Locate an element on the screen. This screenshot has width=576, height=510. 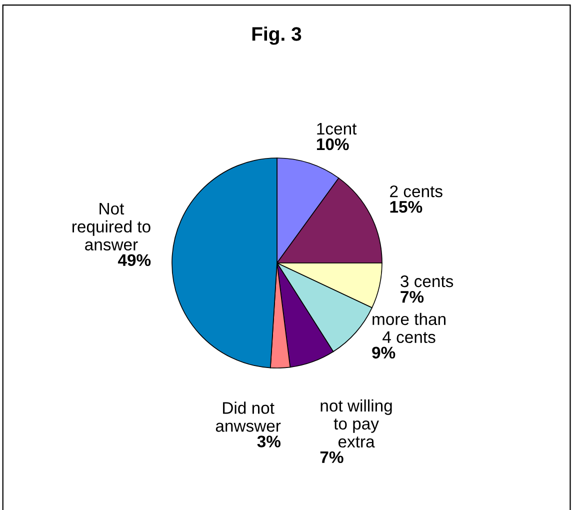
data-label: 3% is located at coordinates (269, 442).